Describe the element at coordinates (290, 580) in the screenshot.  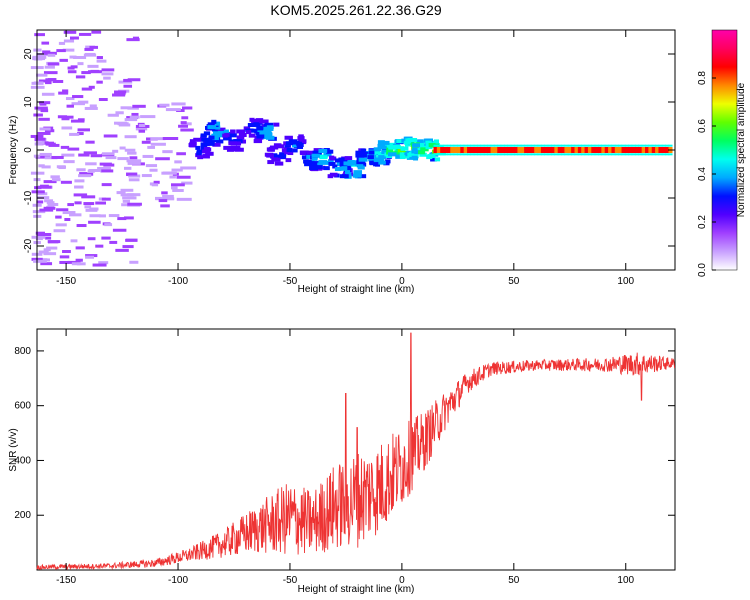
I see `x-tick-label: -50` at that location.